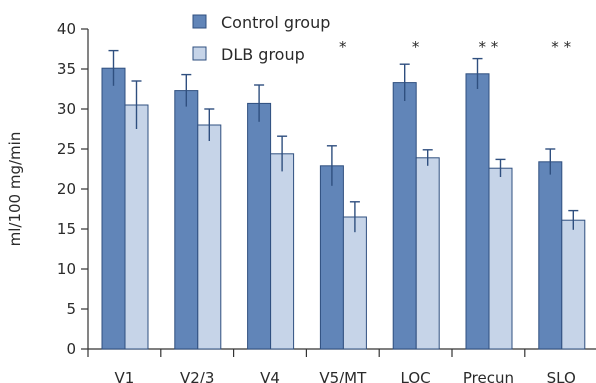 The height and width of the screenshot is (383, 596). What do you see at coordinates (261, 38) in the screenshot?
I see `legend: Control group DLB group` at bounding box center [261, 38].